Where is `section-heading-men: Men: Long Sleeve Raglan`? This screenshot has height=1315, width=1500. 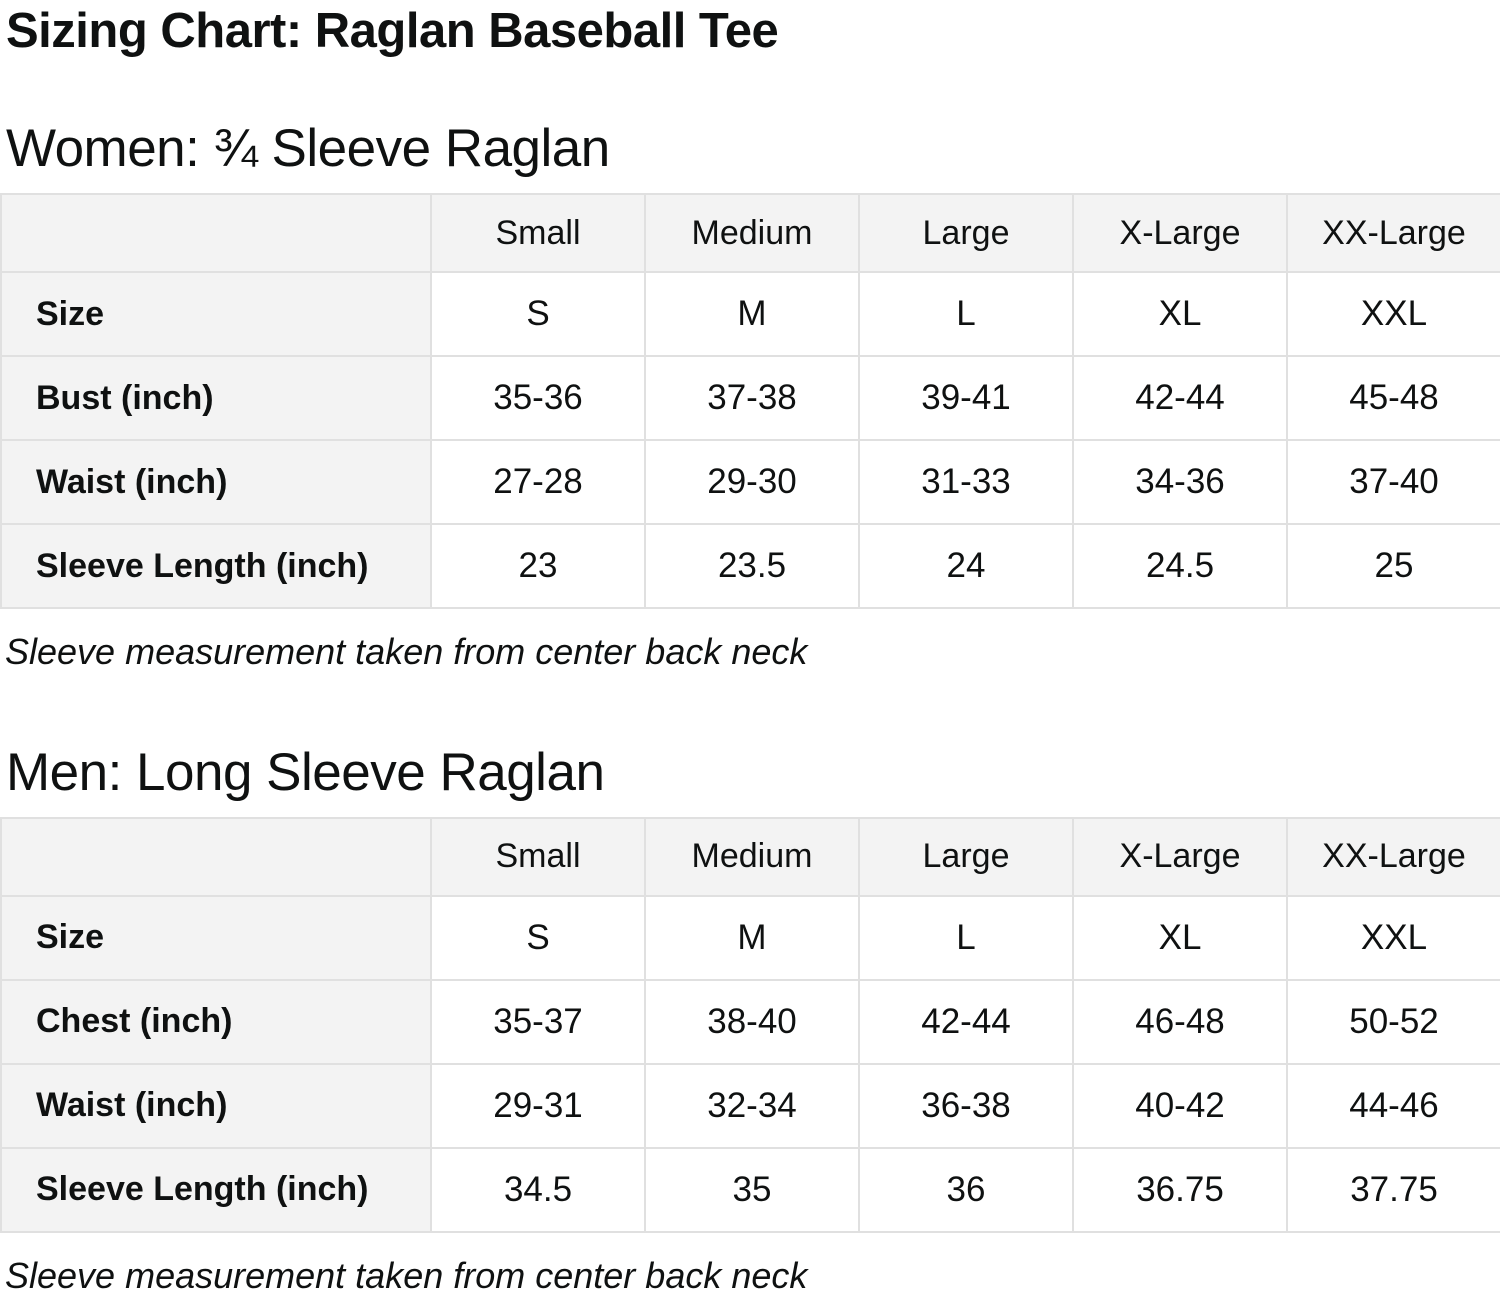 section-heading-men: Men: Long Sleeve Raglan is located at coordinates (305, 772).